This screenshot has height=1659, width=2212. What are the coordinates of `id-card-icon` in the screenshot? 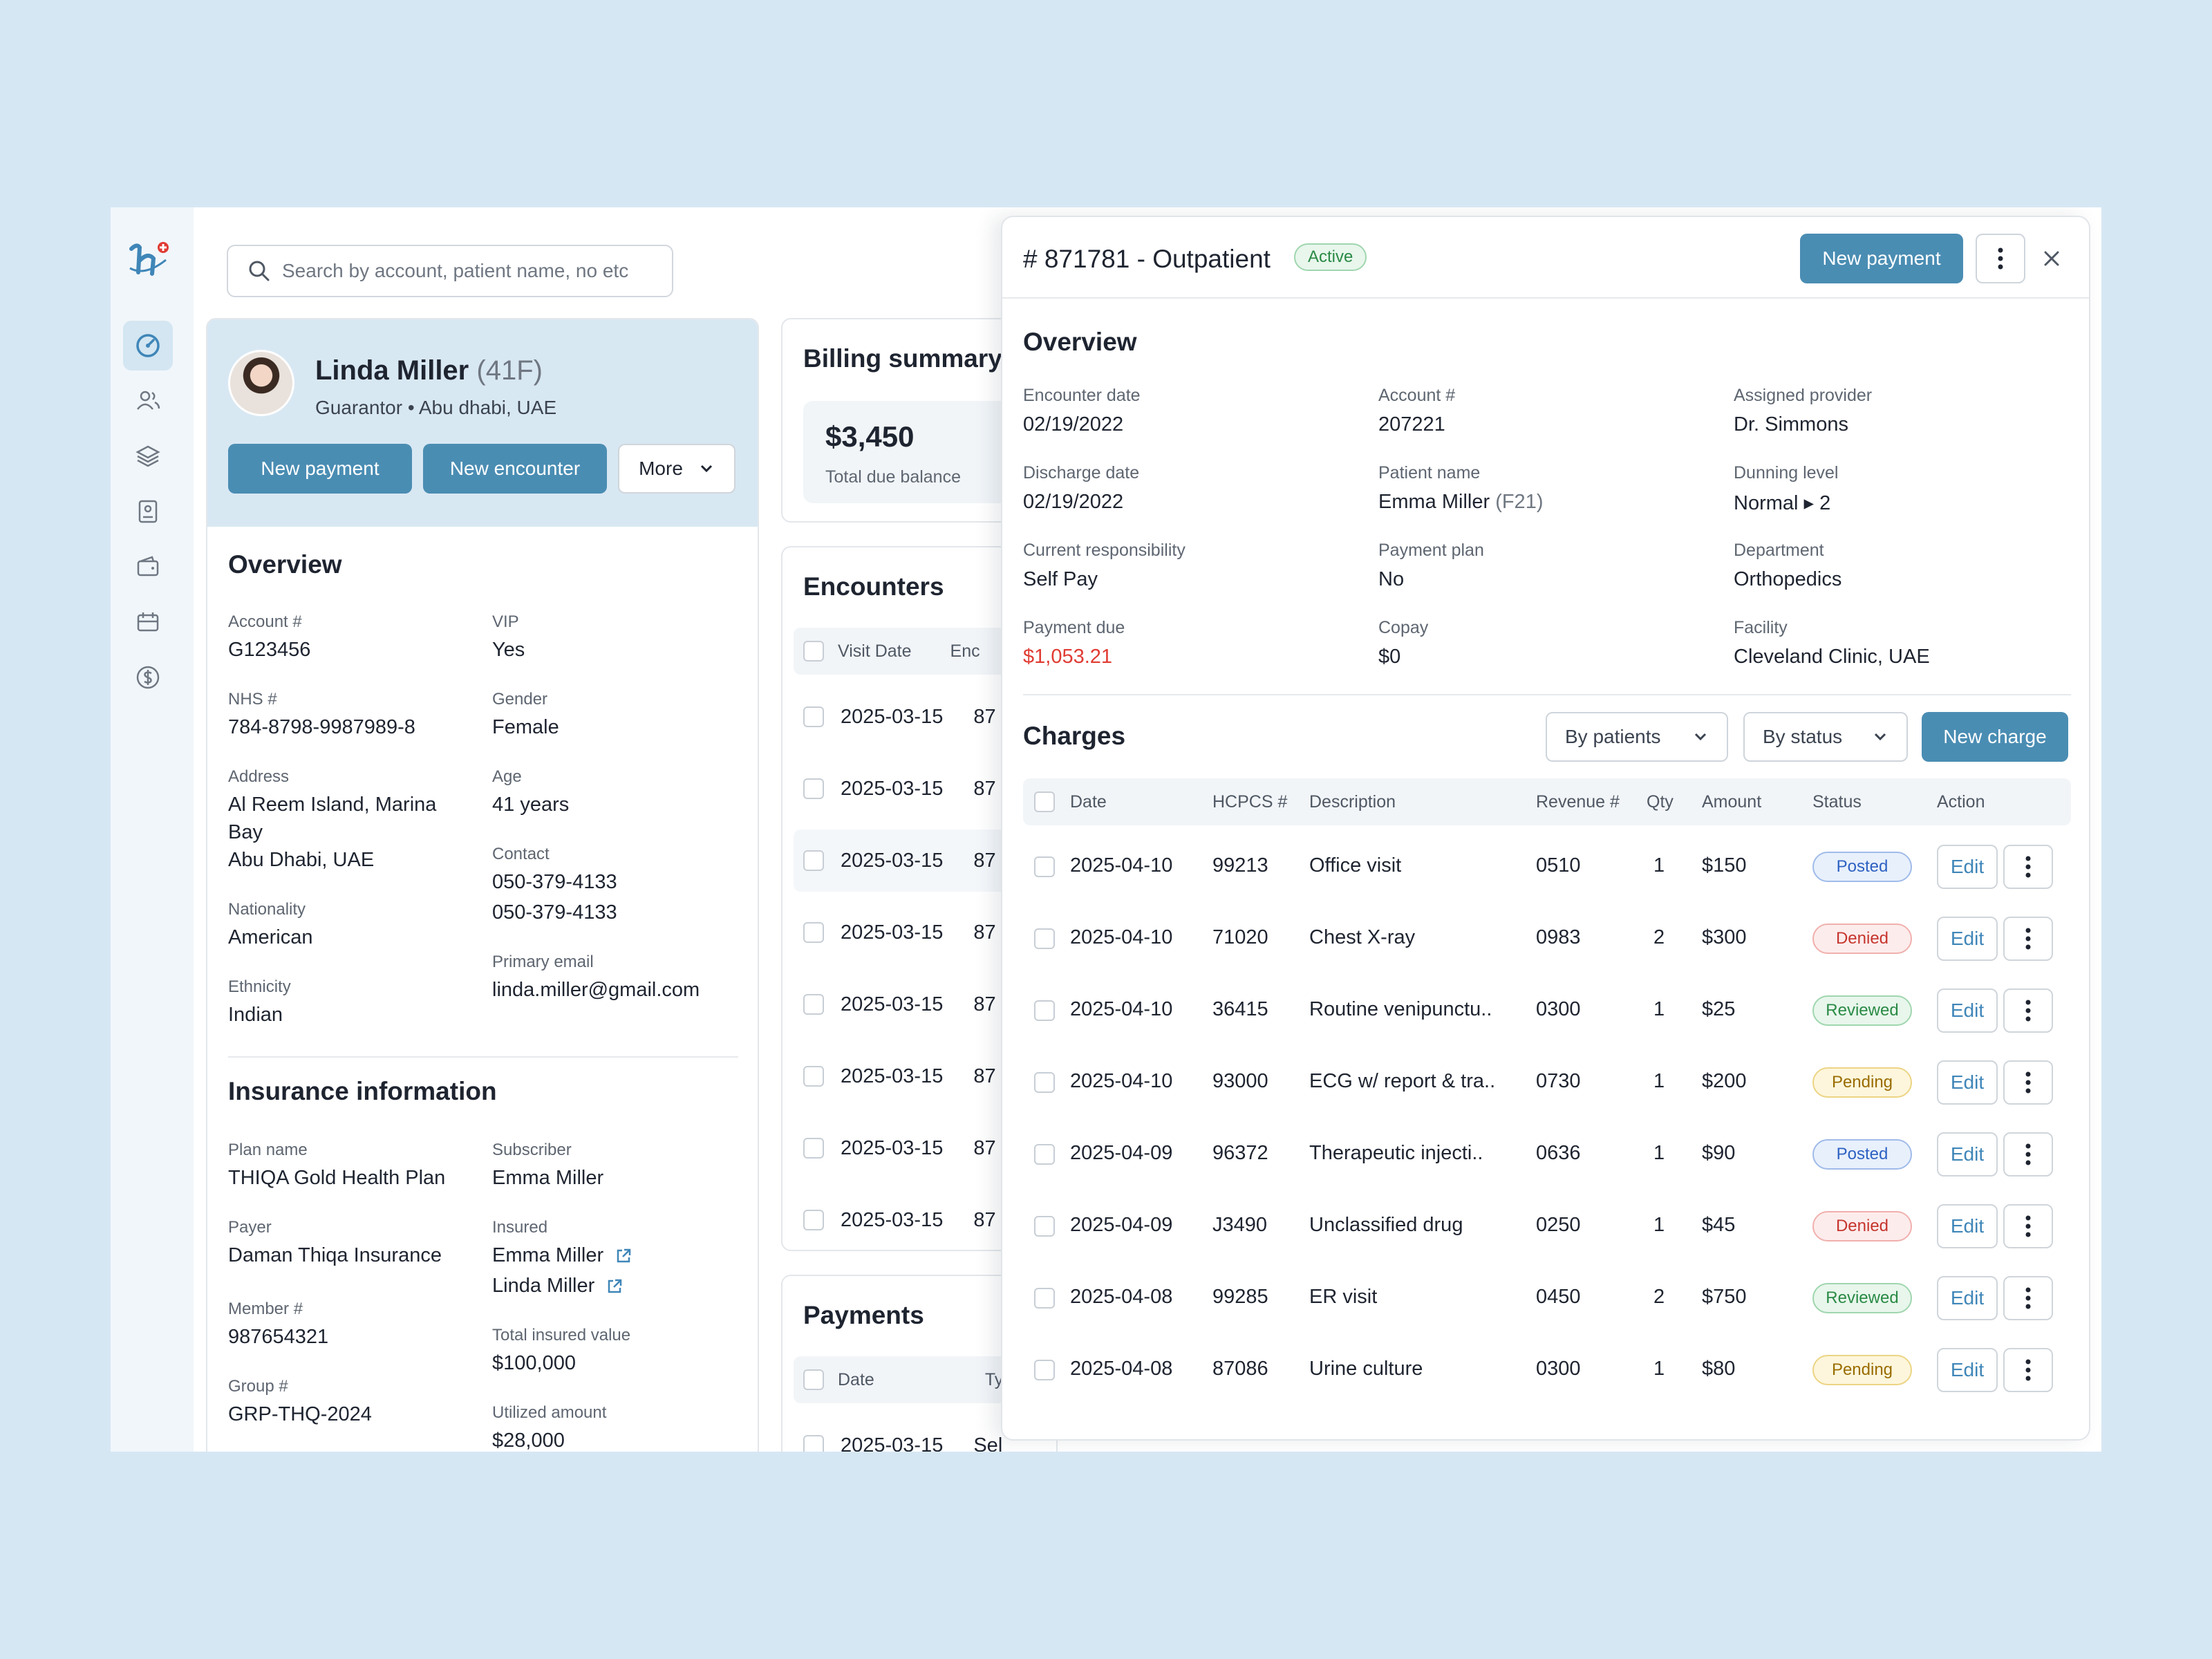 It's located at (148, 511).